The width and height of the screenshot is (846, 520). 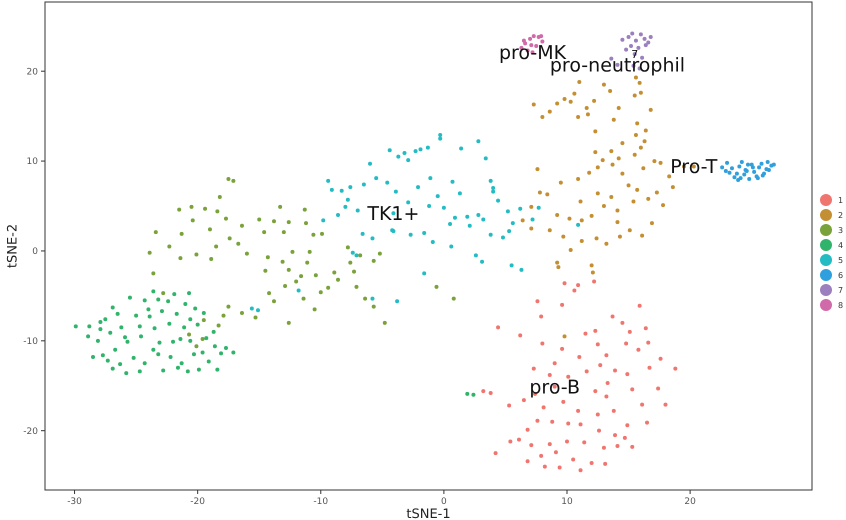 I want to click on annotation: TK1+, so click(x=393, y=213).